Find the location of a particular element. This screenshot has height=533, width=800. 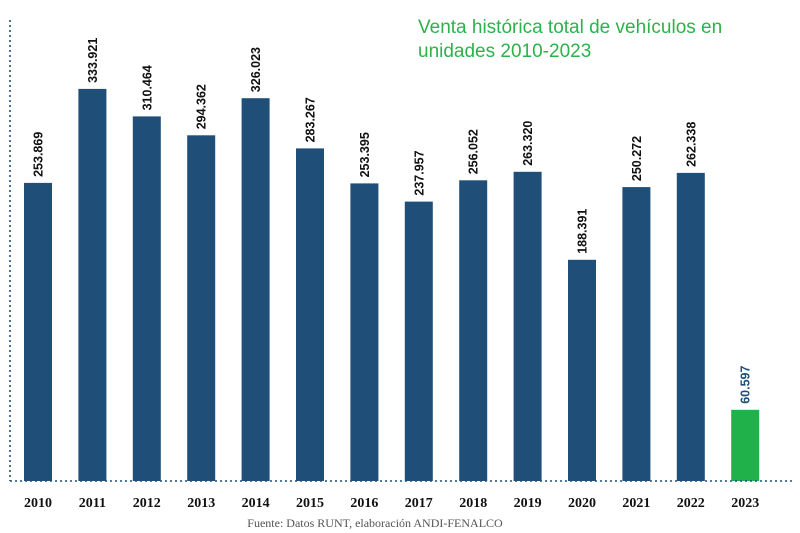

chart-title-line-1: Venta histórica total de vehículos en is located at coordinates (570, 27).